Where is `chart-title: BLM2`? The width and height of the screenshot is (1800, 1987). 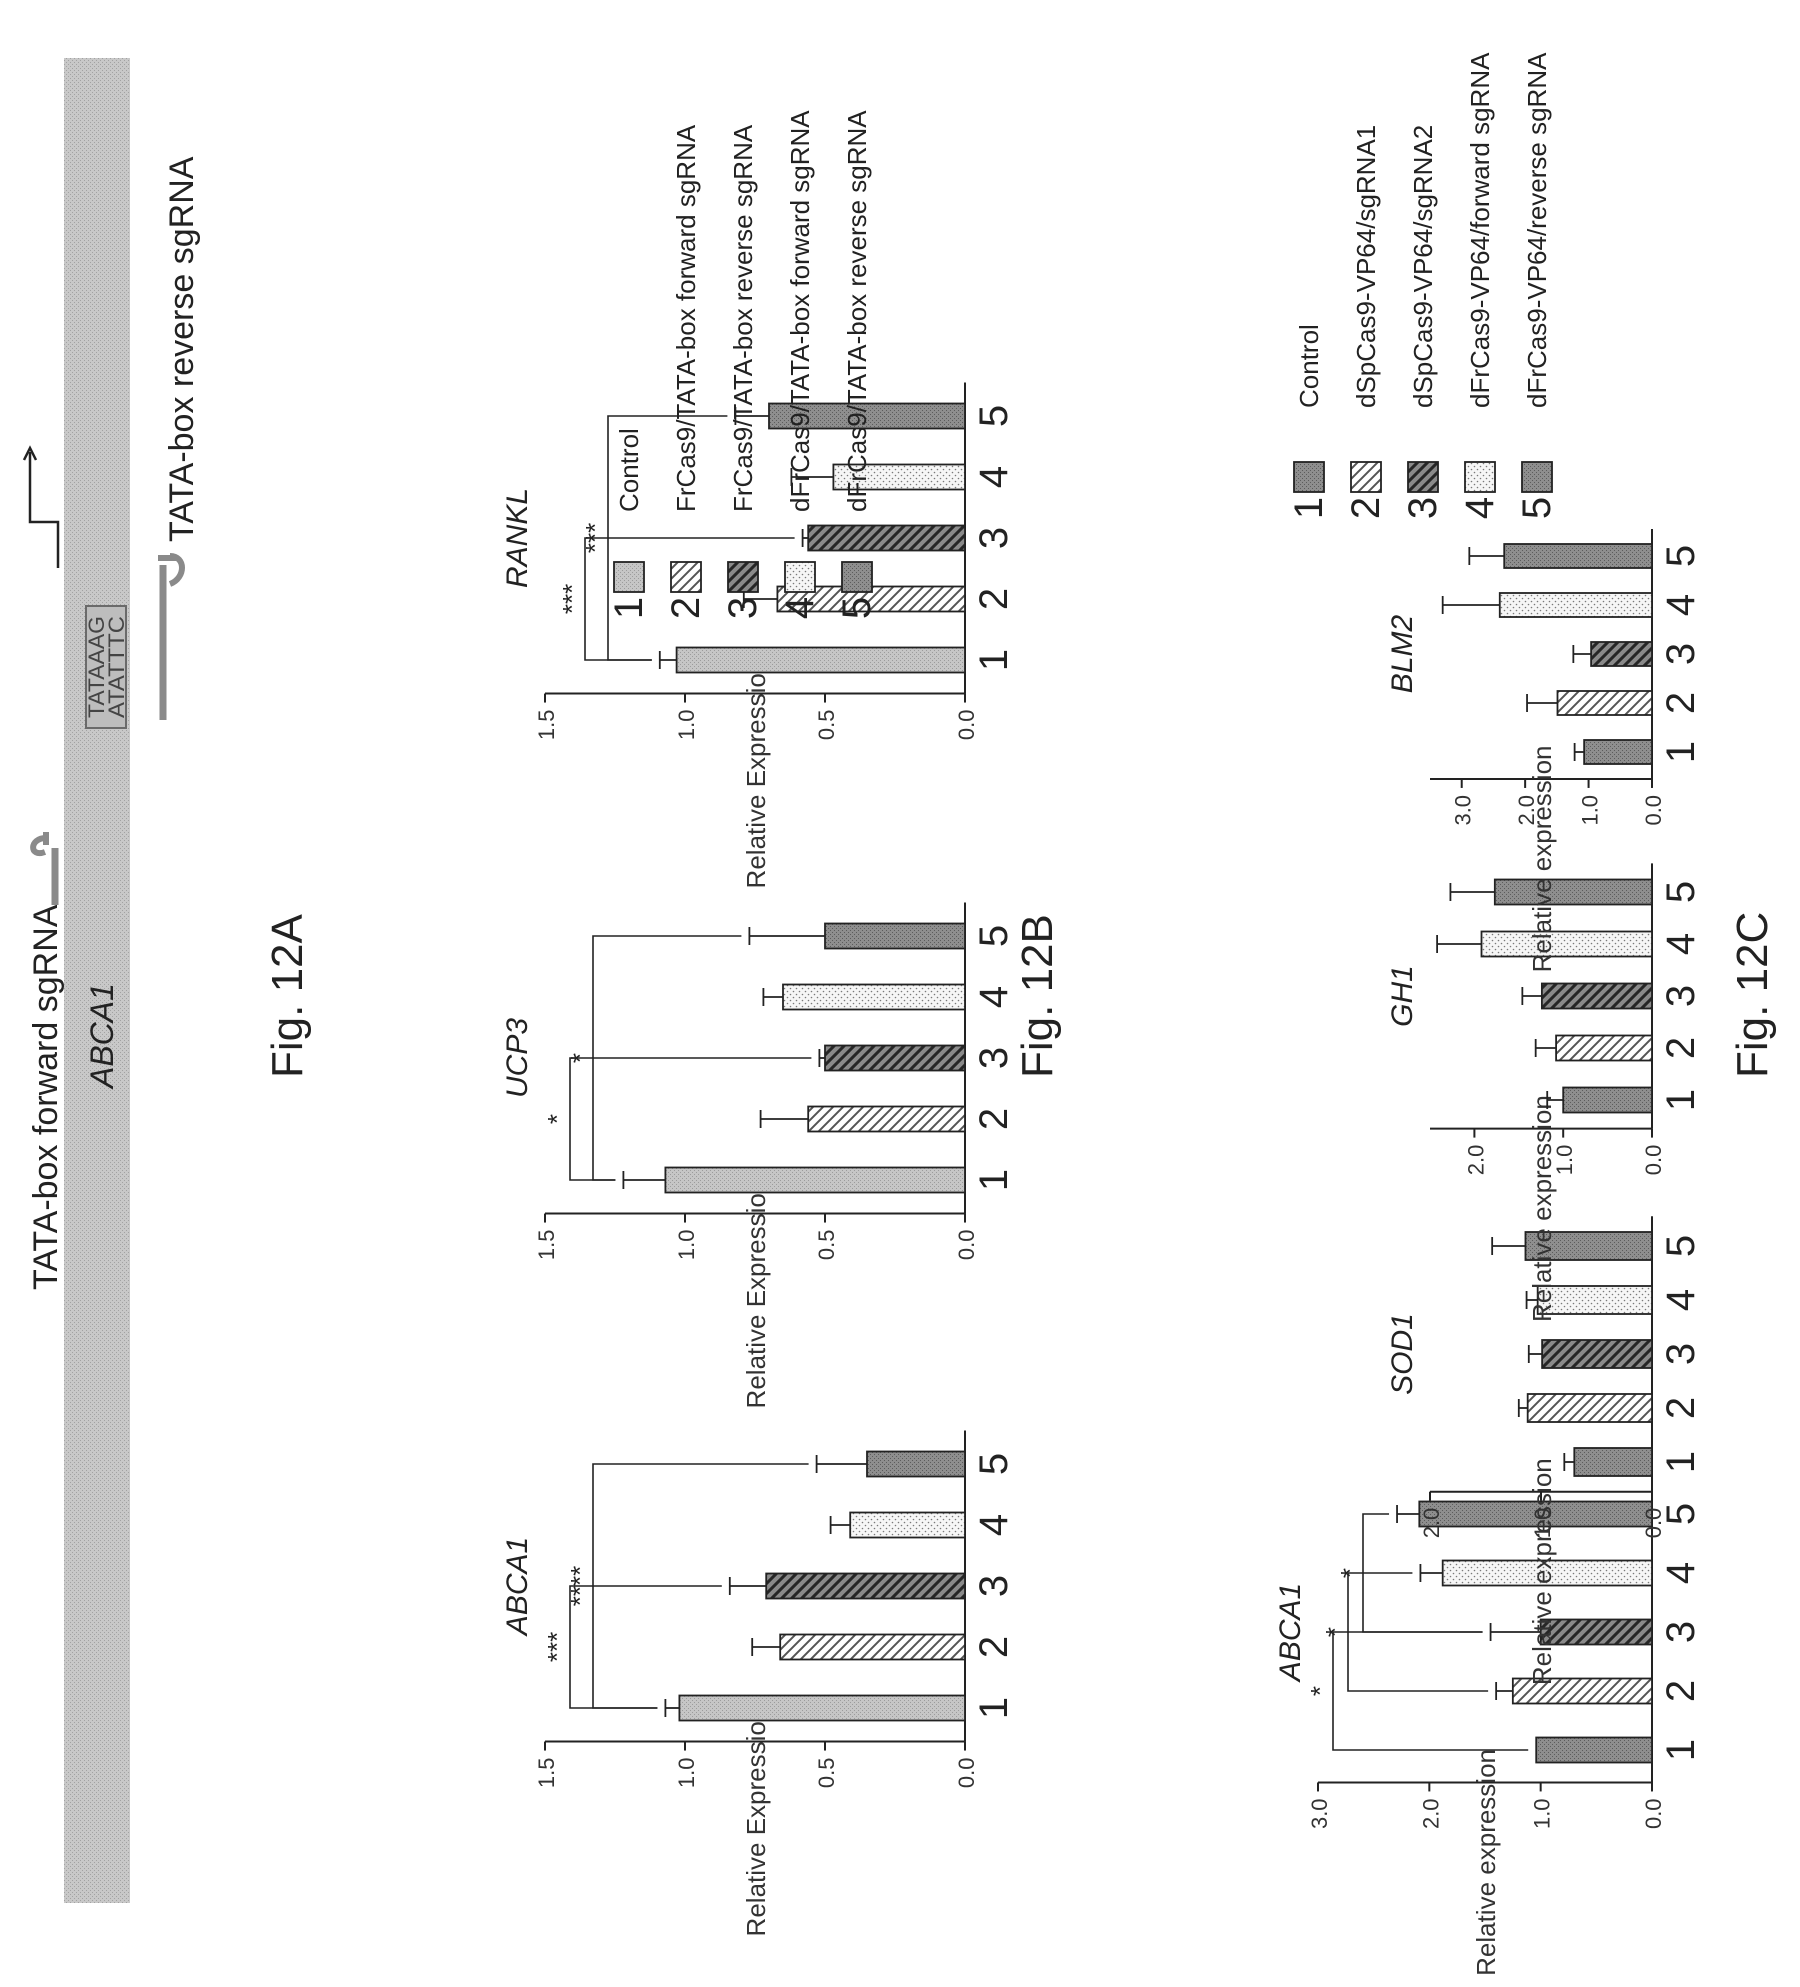 chart-title: BLM2 is located at coordinates (1402, 654).